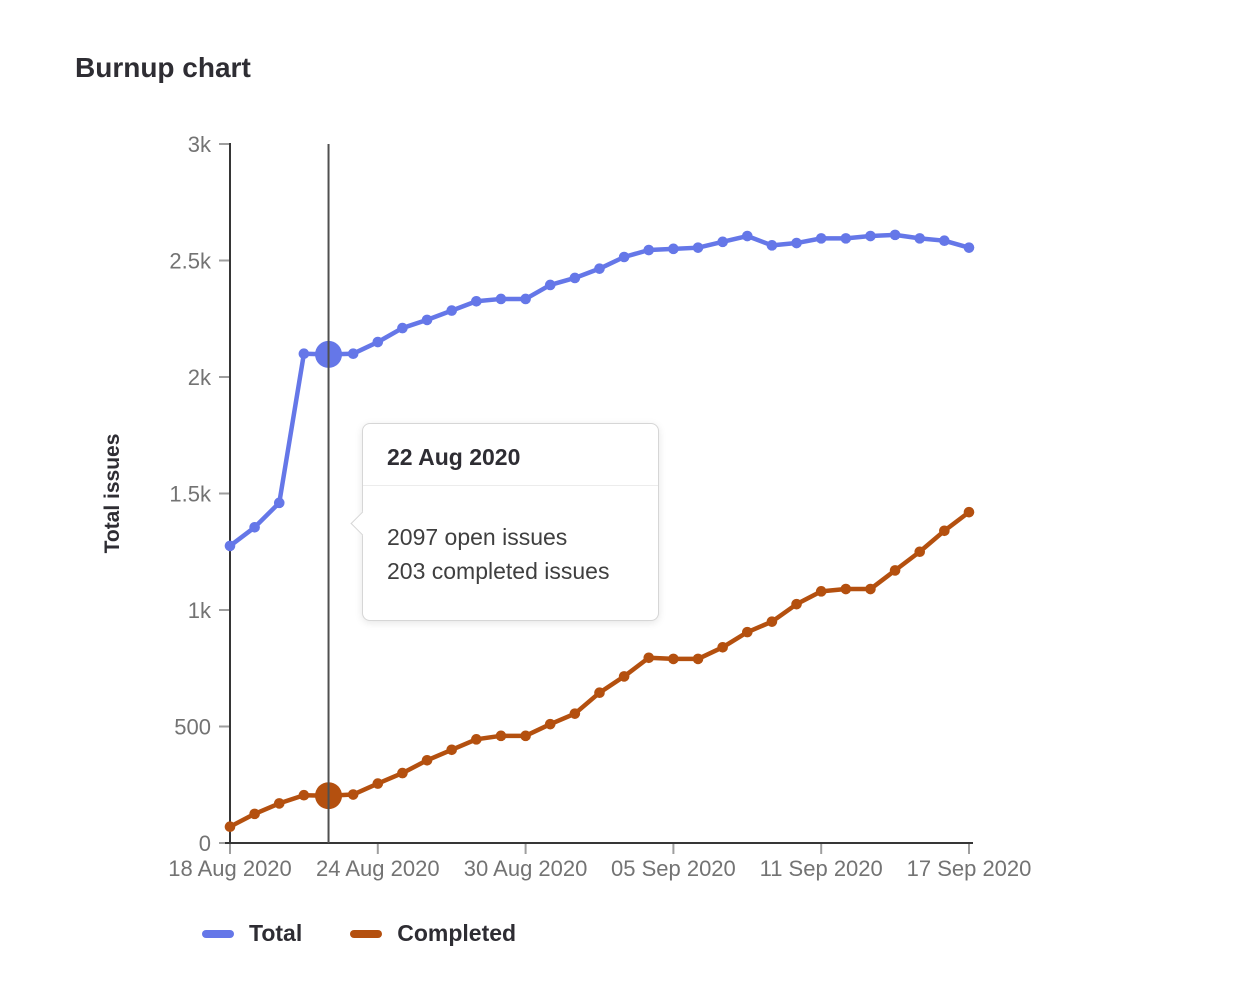  What do you see at coordinates (218, 933) in the screenshot?
I see `legend-swatch-total` at bounding box center [218, 933].